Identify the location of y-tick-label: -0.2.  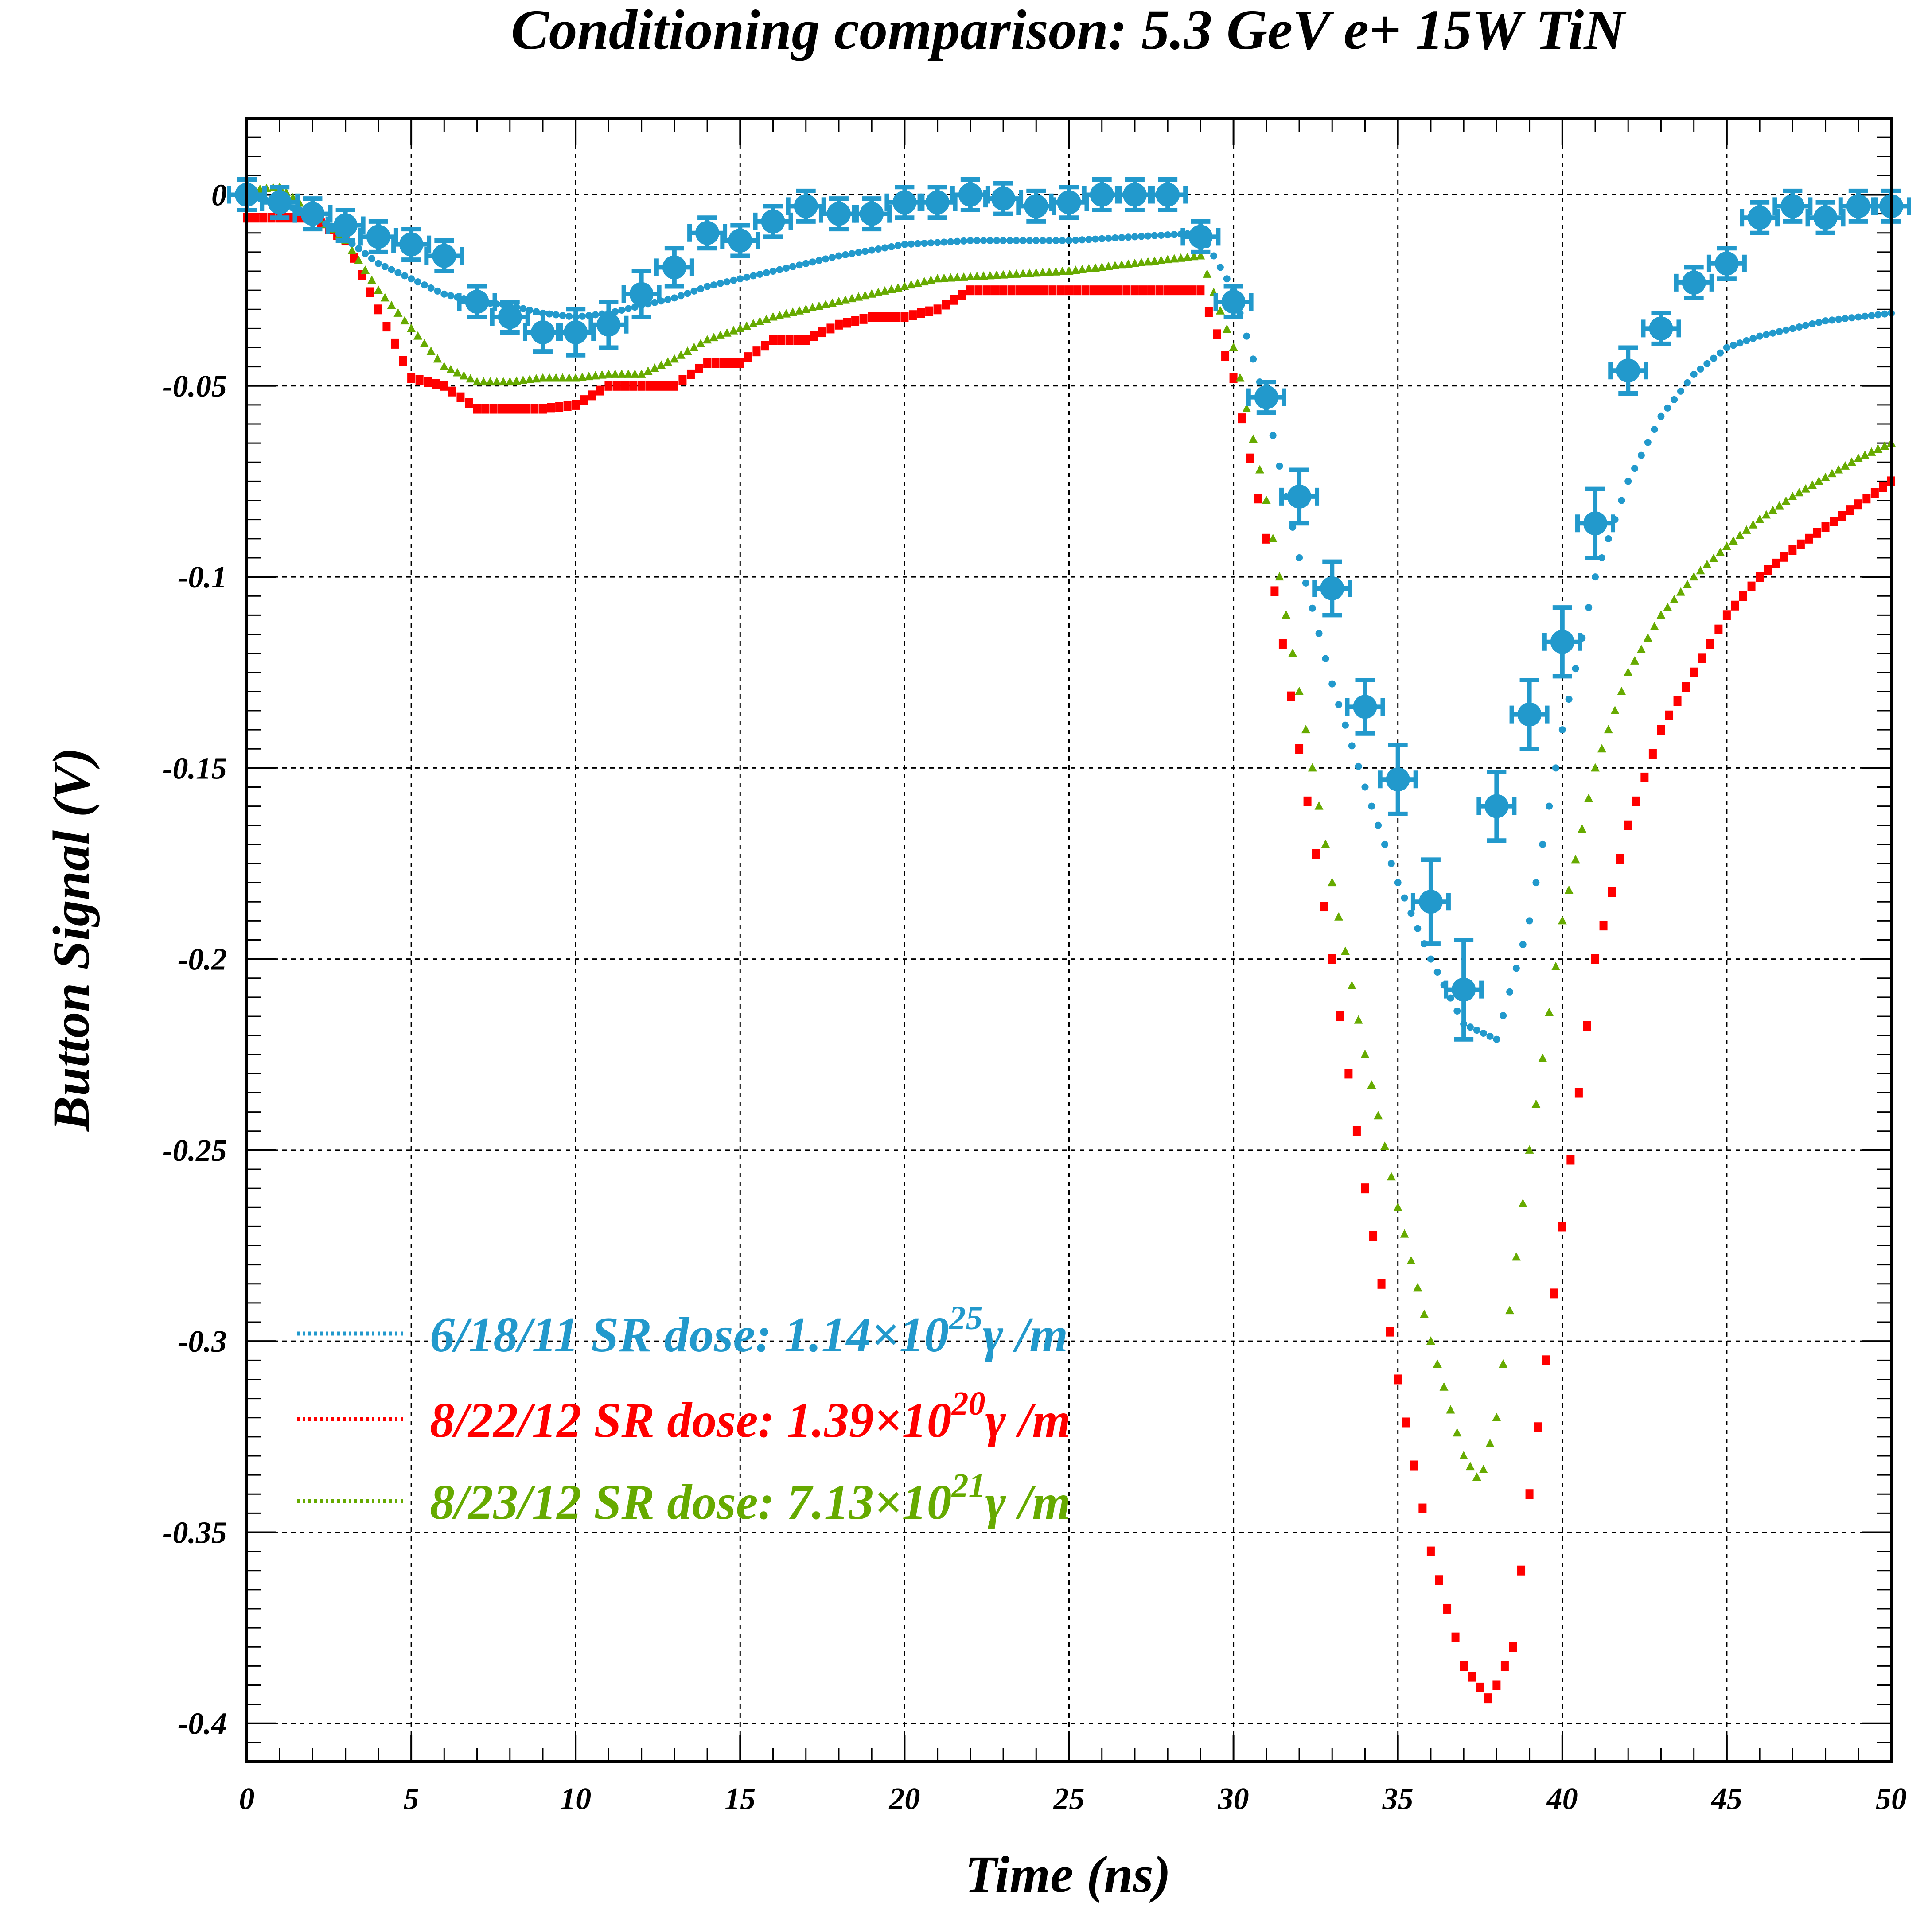
(202, 960).